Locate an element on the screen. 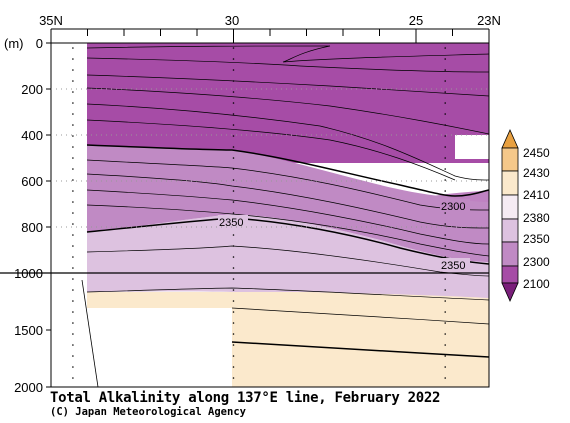  y-tick-label: 200 is located at coordinates (32, 89).